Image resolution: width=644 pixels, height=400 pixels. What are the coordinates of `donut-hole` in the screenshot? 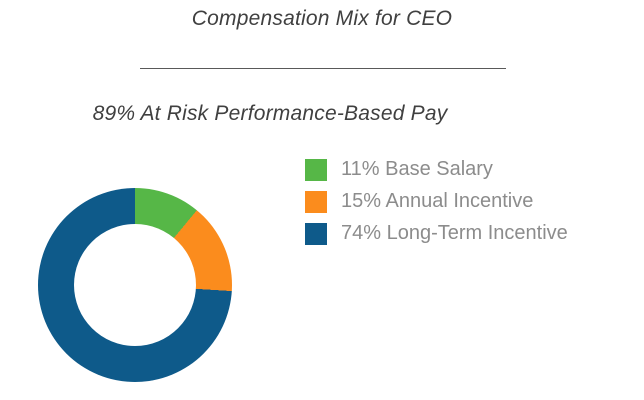 It's located at (135, 285).